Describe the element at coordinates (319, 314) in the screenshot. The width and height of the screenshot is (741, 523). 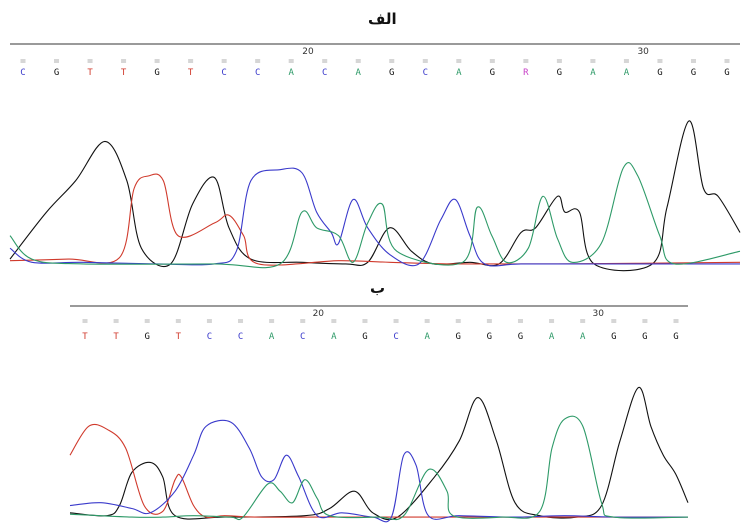
I see `panel-b-position-label: 20` at that location.